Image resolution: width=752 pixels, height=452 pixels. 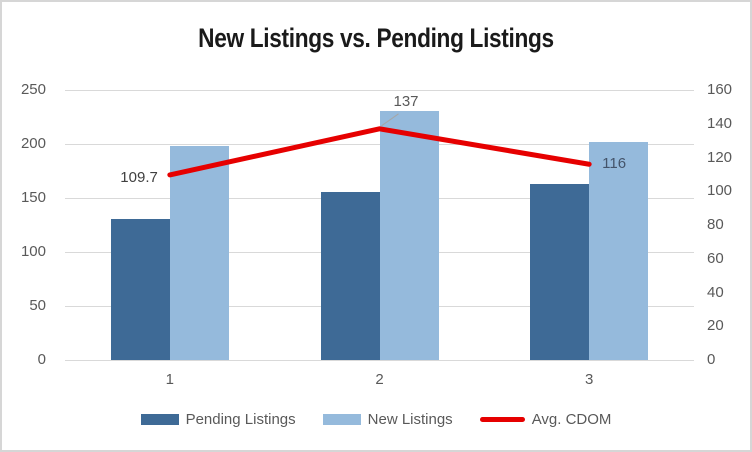 What do you see at coordinates (240, 419) in the screenshot?
I see `legend-label: Pending Listings` at bounding box center [240, 419].